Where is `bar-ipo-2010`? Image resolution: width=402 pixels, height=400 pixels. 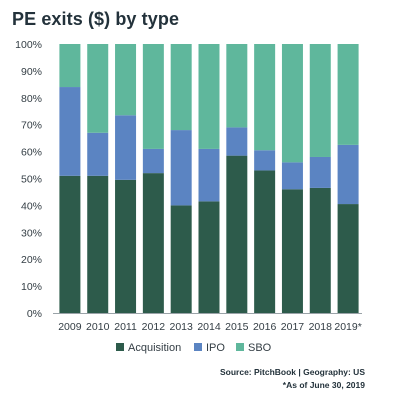 bar-ipo-2010 is located at coordinates (98, 154).